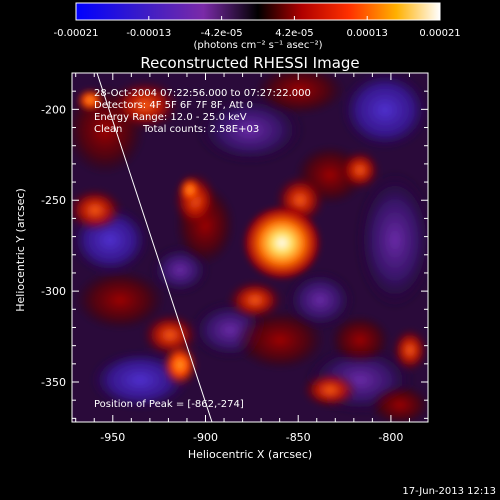 The image size is (500, 500). I want to click on plot-title: Reconstructed RHESSI Image, so click(249, 63).